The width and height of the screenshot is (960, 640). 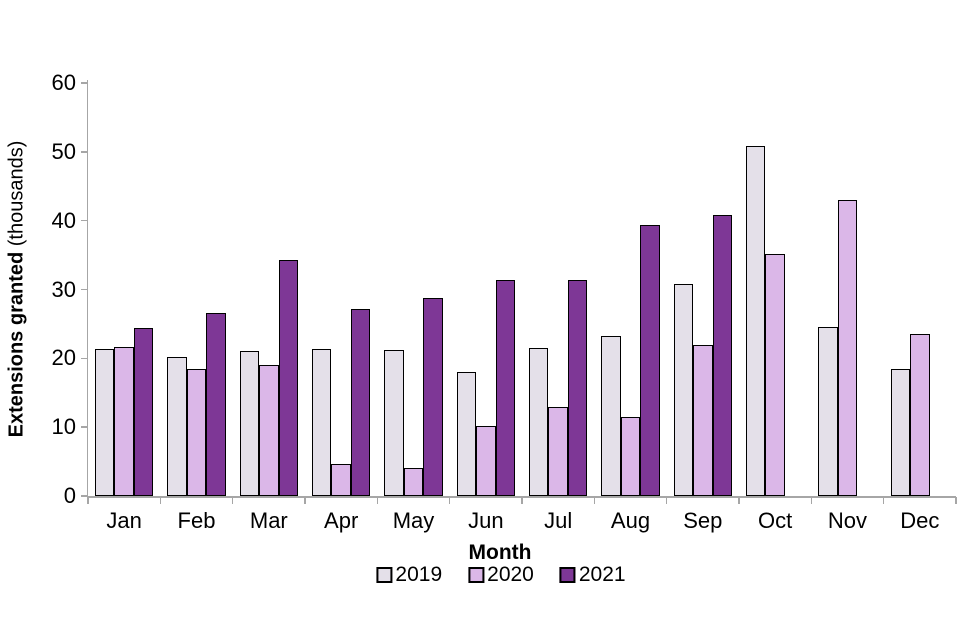 I want to click on bar-2019-nov, so click(x=828, y=411).